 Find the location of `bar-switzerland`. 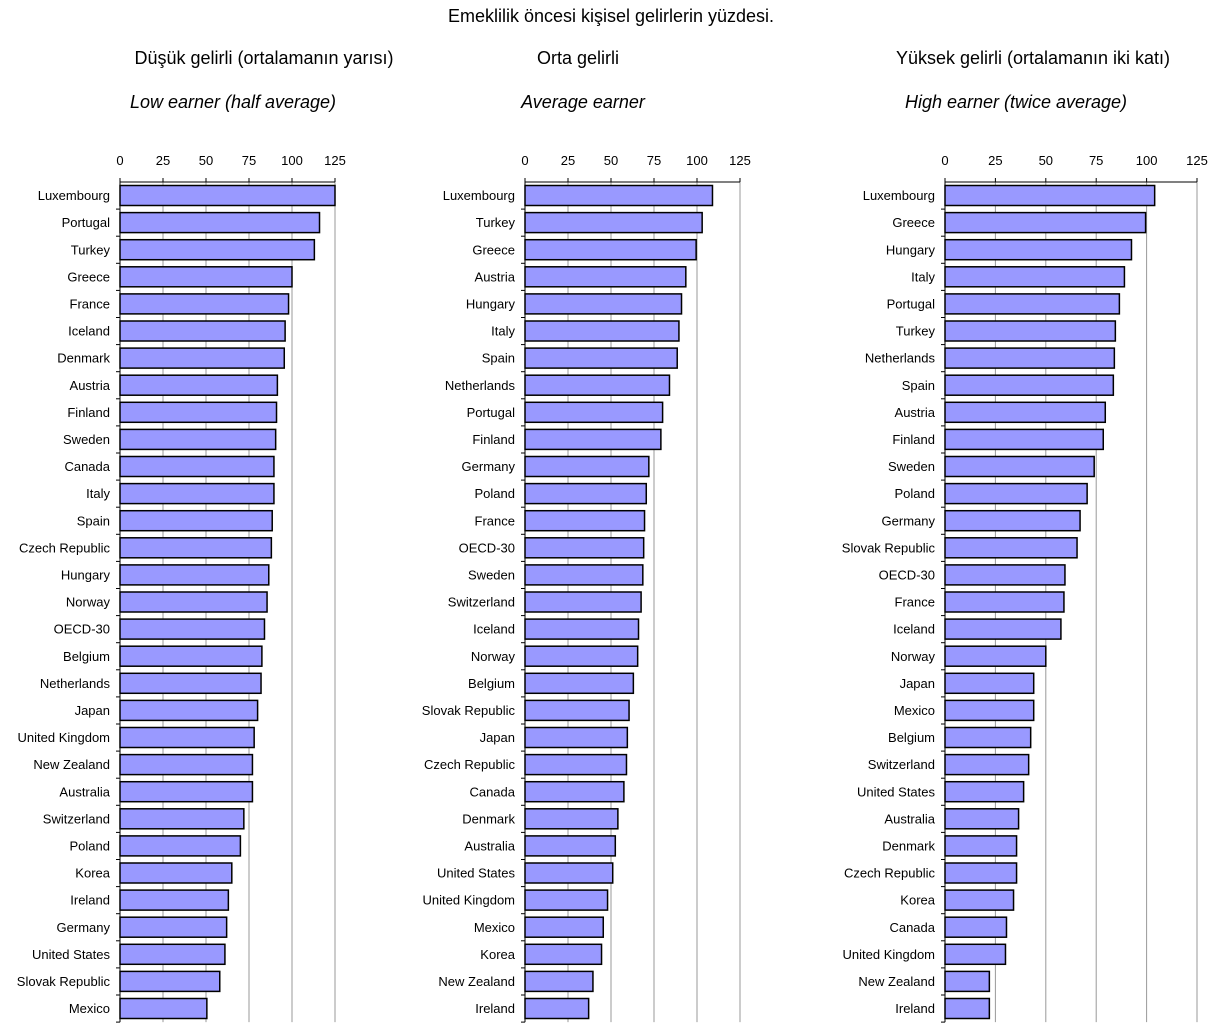

bar-switzerland is located at coordinates (182, 819).